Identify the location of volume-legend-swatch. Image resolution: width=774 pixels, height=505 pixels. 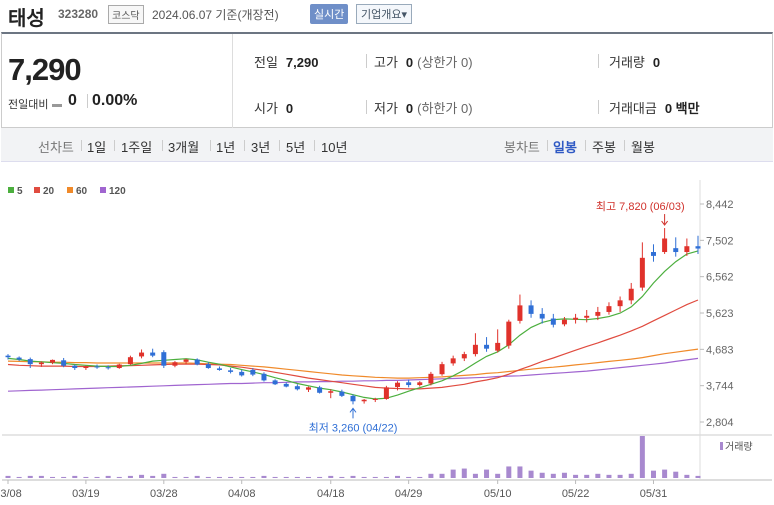
(721, 446).